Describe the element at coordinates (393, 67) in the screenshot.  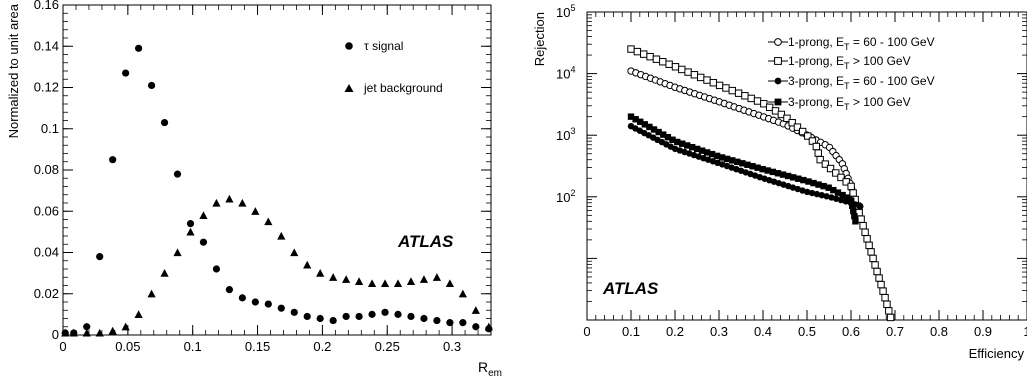
I see `left-legend: τ signal jet background` at that location.